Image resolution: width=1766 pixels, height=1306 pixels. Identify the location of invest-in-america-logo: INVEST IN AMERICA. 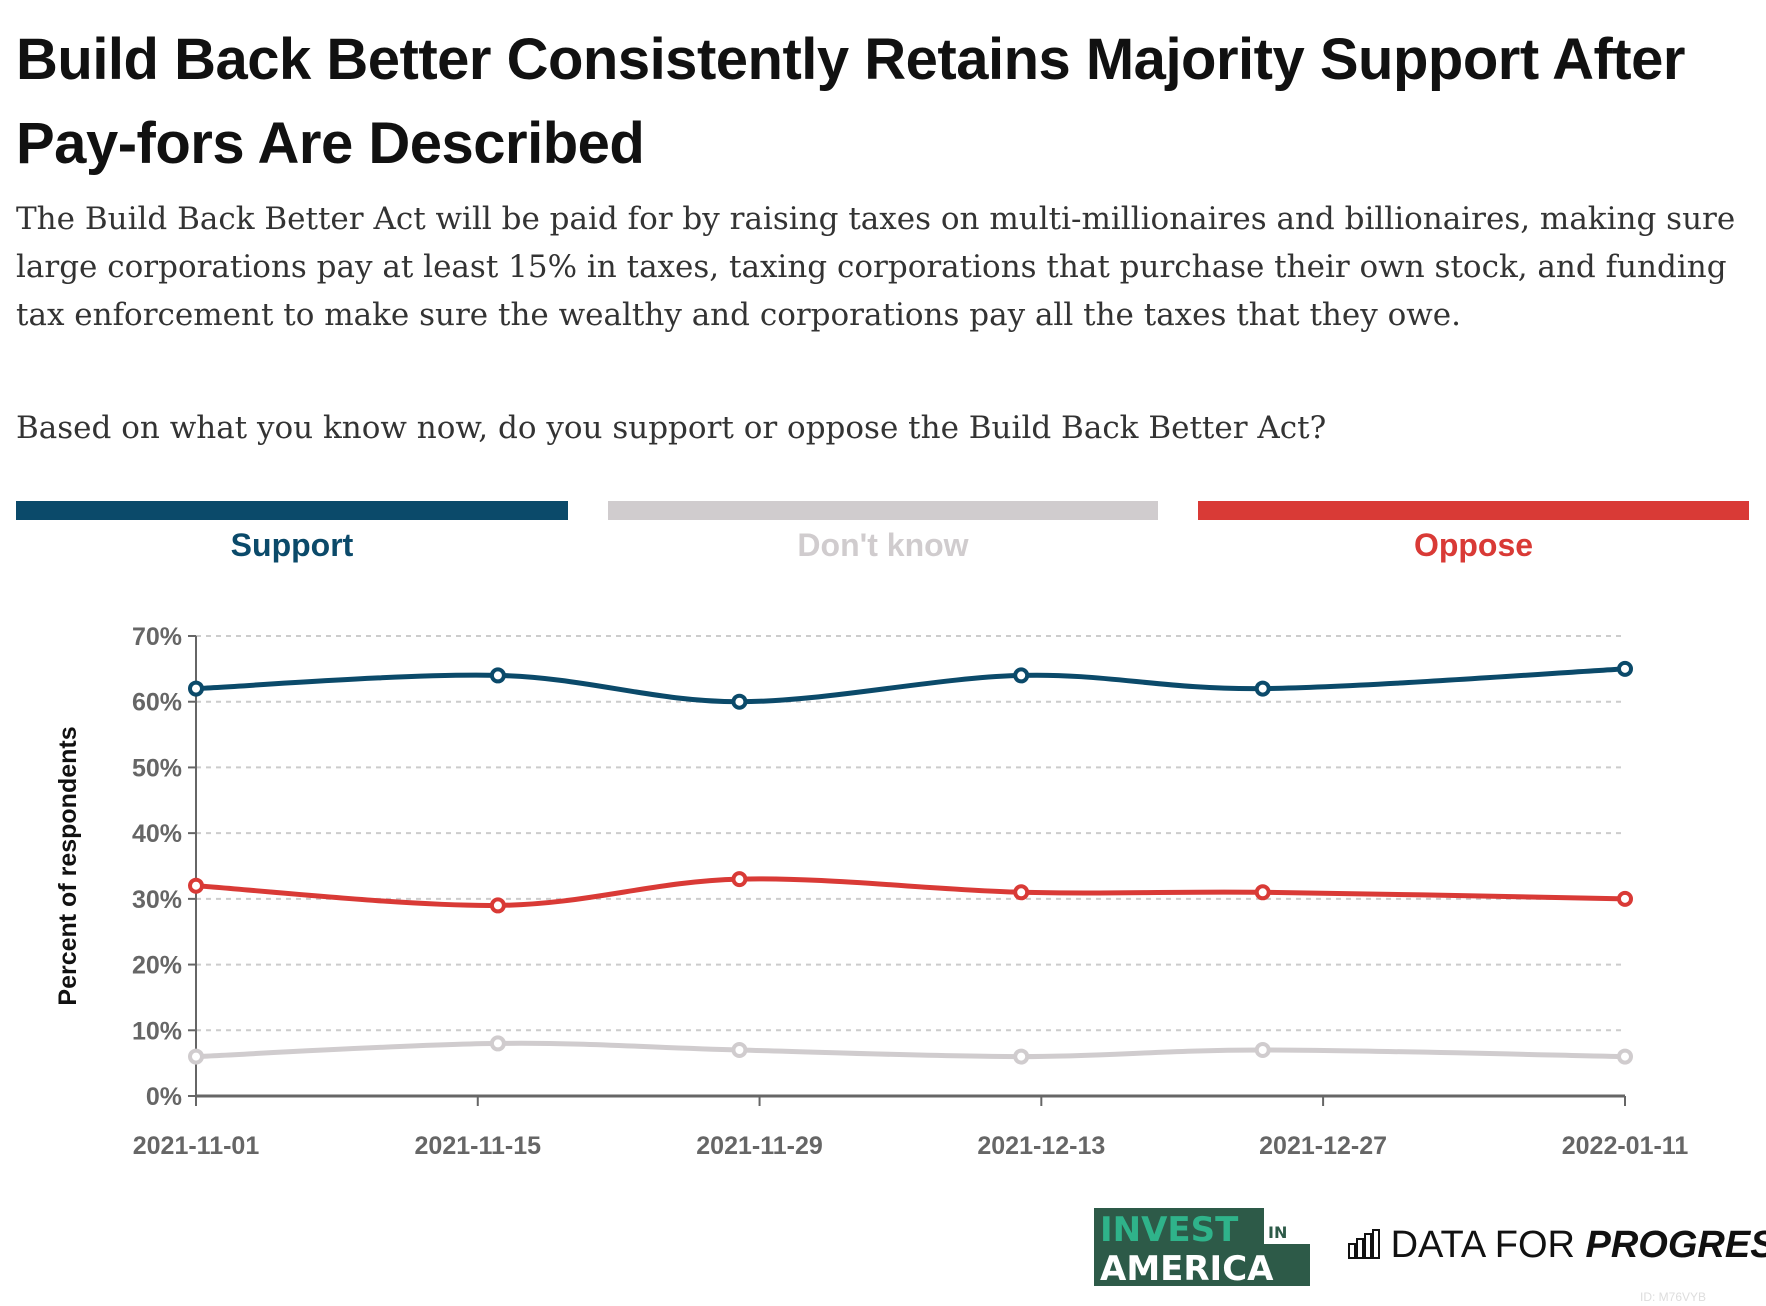
(1202, 1247).